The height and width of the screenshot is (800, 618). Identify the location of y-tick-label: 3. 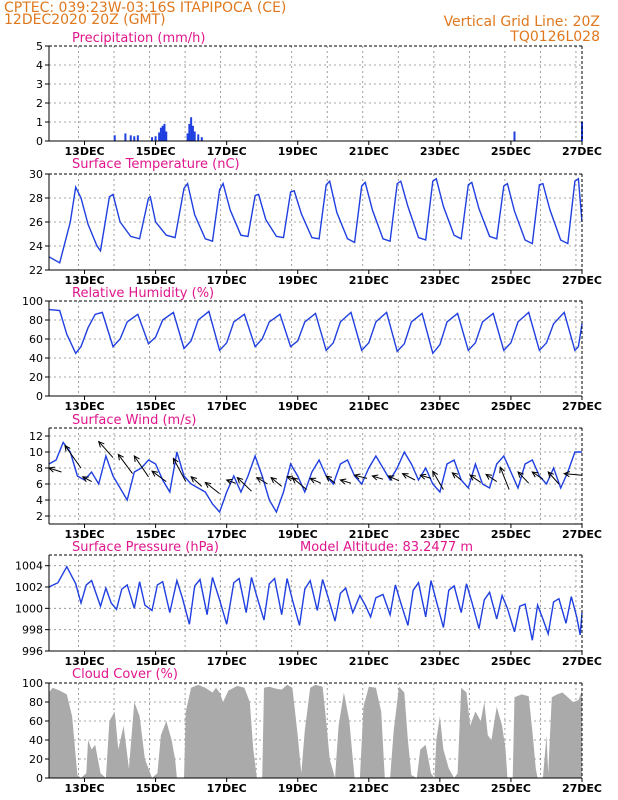
(39, 84).